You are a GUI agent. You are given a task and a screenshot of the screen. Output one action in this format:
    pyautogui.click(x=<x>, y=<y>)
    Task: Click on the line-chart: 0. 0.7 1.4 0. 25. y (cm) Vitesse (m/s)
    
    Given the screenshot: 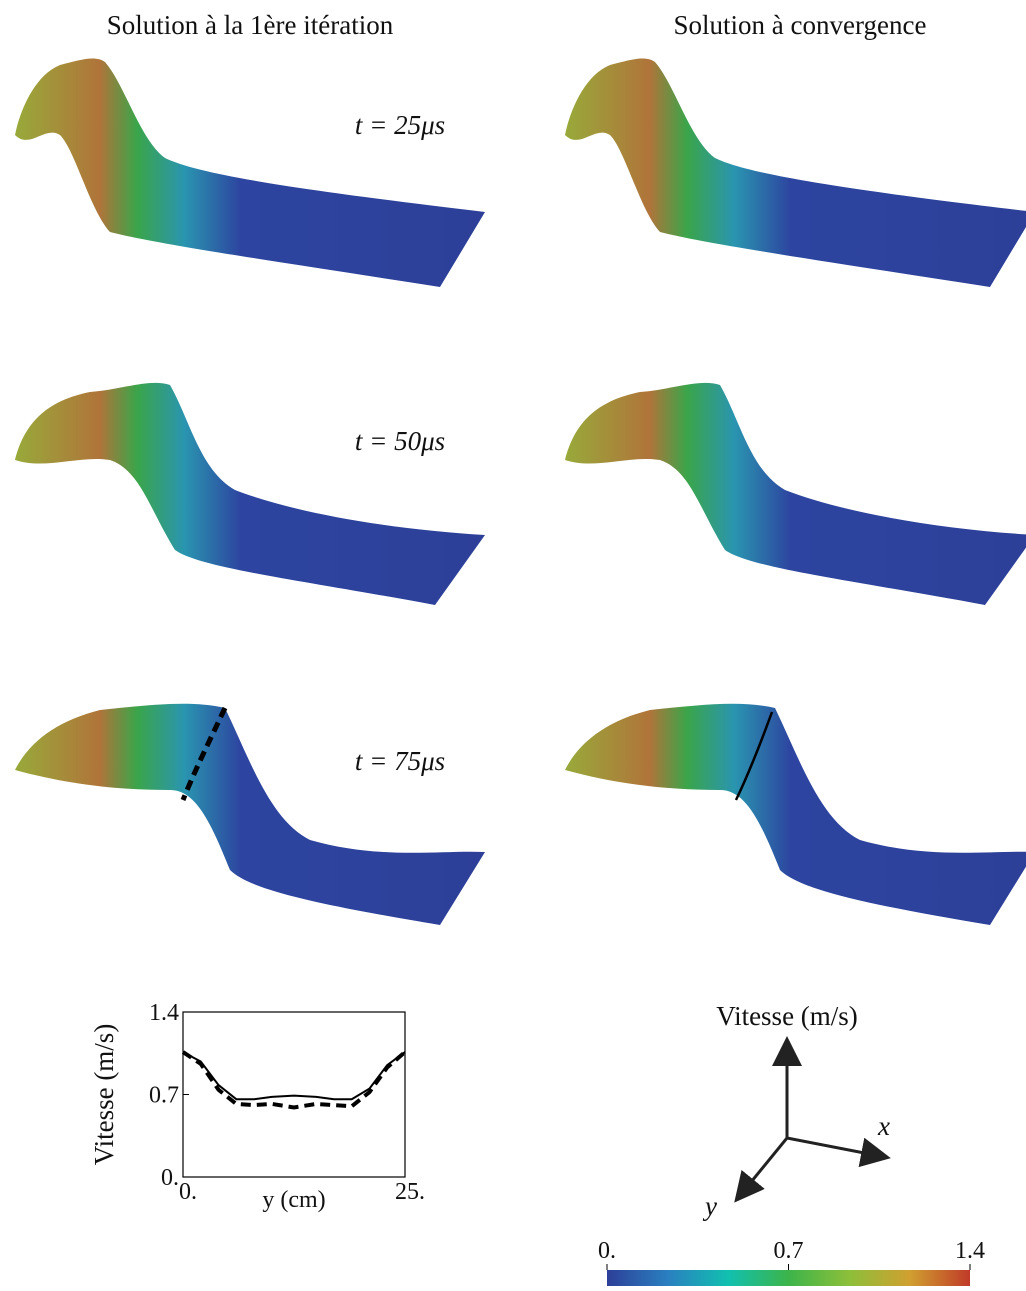 What is the action you would take?
    pyautogui.click(x=257, y=1106)
    